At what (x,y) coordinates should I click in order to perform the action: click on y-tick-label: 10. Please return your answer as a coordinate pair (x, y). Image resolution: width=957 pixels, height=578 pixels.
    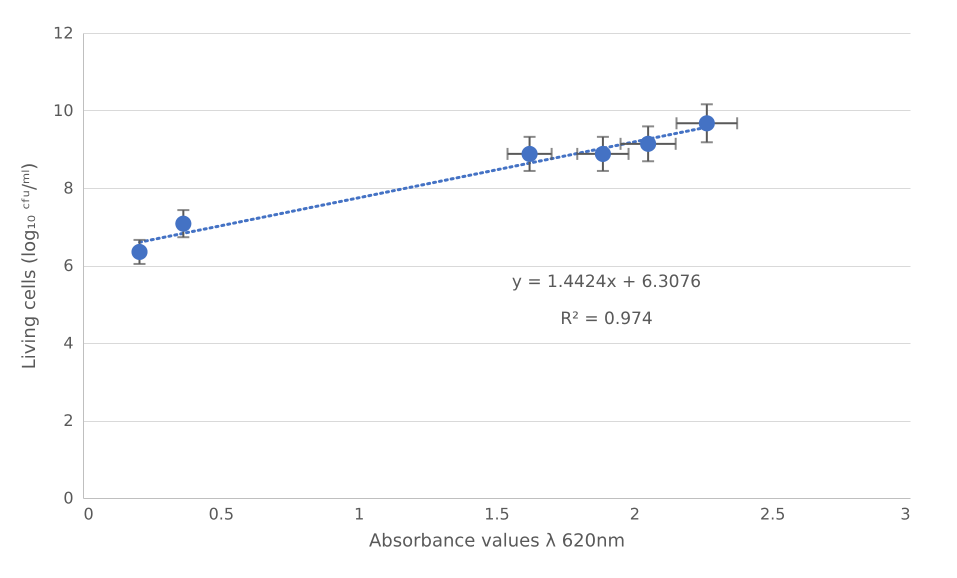
    Looking at the image, I should click on (63, 110).